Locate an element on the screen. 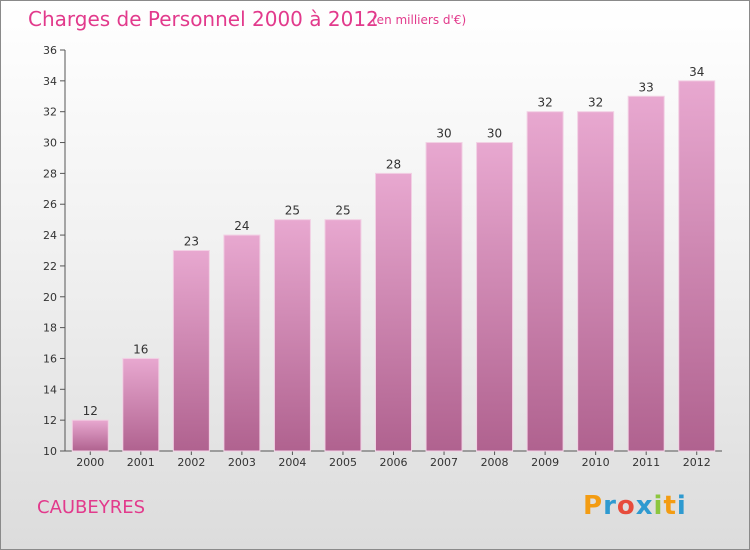 Image resolution: width=750 pixels, height=550 pixels. bar-2002 is located at coordinates (191, 351).